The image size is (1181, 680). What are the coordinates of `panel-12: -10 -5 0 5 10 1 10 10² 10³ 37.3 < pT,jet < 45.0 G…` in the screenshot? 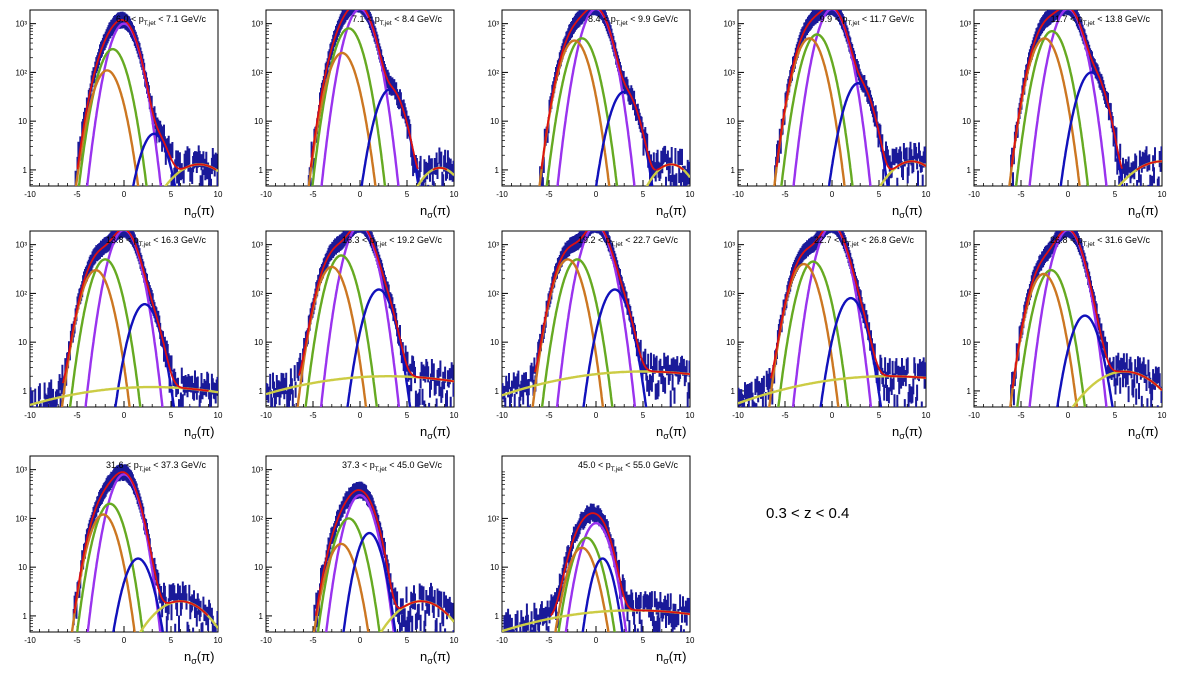 It's located at (350, 567).